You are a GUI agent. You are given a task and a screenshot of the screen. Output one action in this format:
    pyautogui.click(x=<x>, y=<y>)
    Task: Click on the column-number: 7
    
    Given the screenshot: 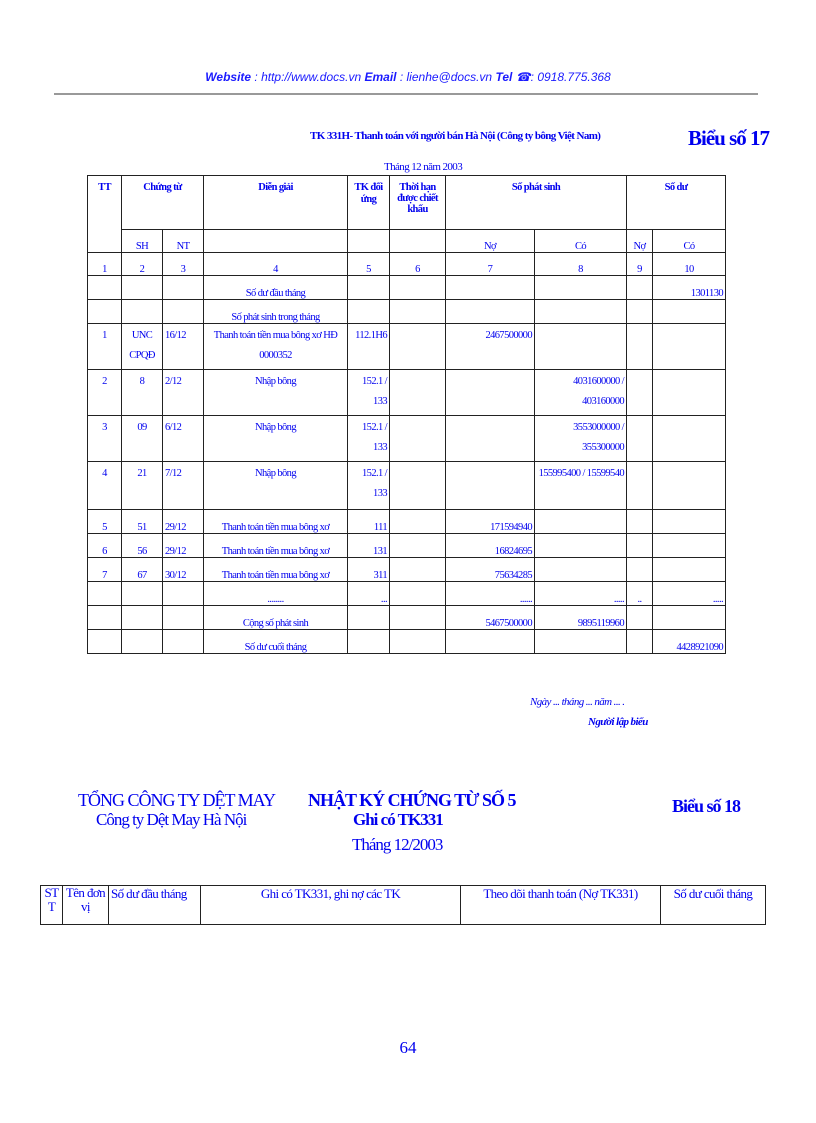 What is the action you would take?
    pyautogui.click(x=490, y=264)
    